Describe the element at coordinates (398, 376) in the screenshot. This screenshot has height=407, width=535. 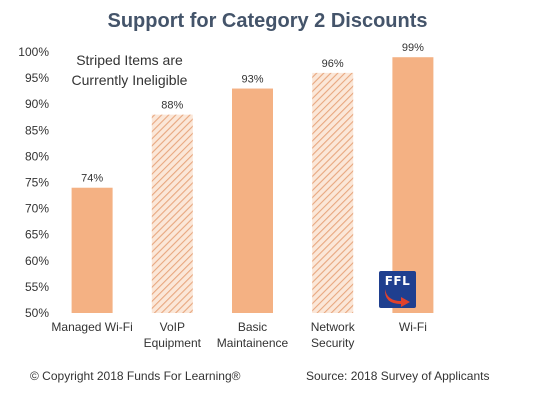
I see `source-text: Source: 2018 Survey of Applicants` at that location.